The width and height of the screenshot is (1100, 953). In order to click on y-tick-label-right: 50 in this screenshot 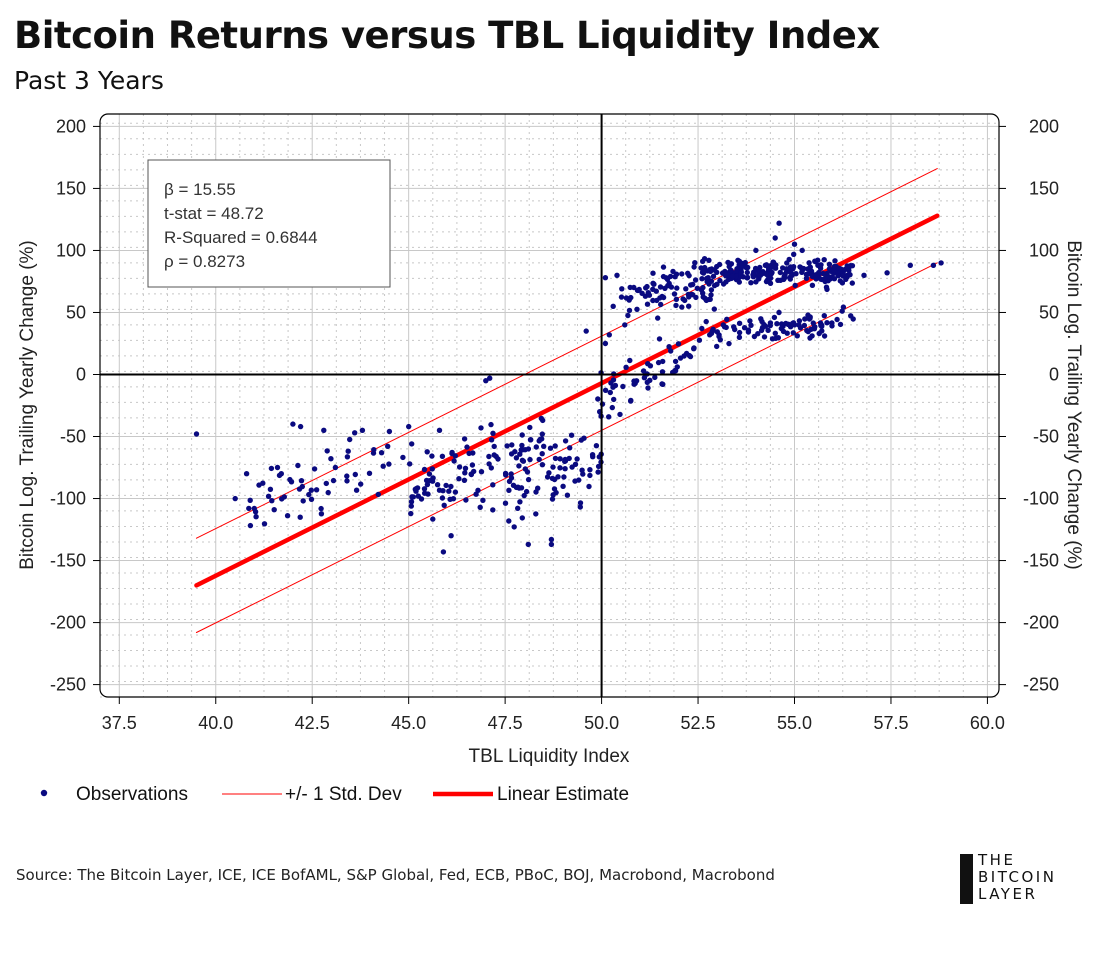, I will do `click(1049, 312)`.